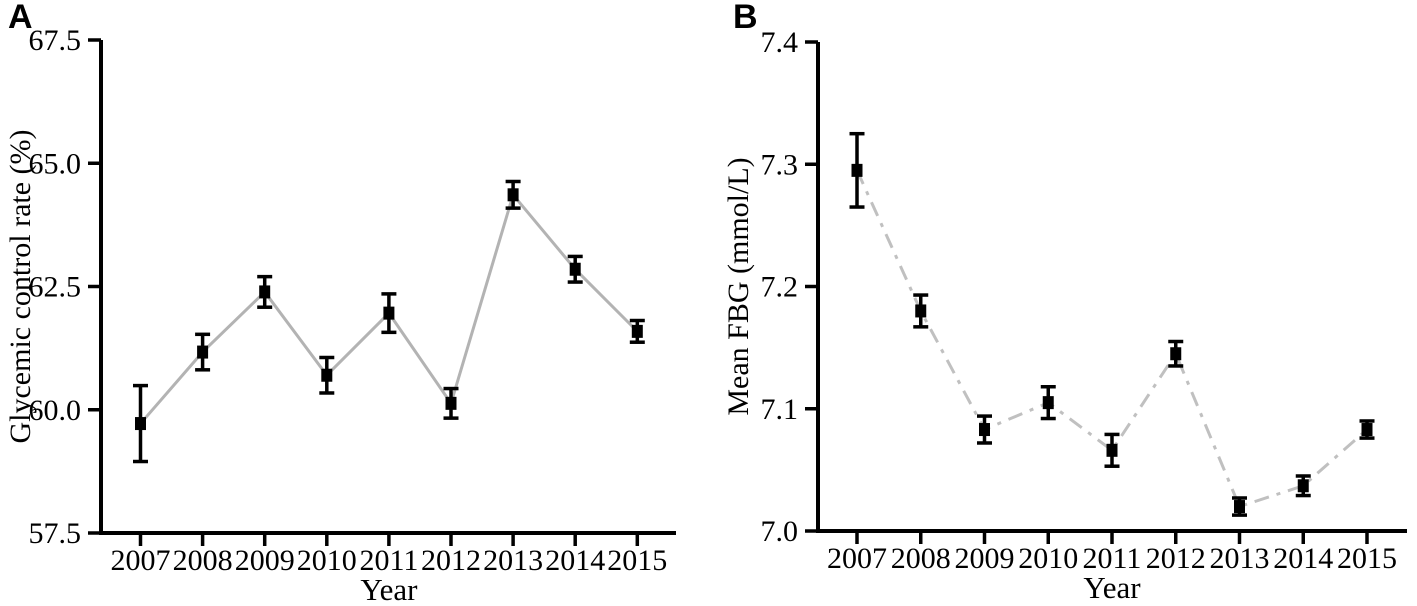  Describe the element at coordinates (738, 286) in the screenshot. I see `y-axis-title: Mean FBG (mmol/L)` at that location.